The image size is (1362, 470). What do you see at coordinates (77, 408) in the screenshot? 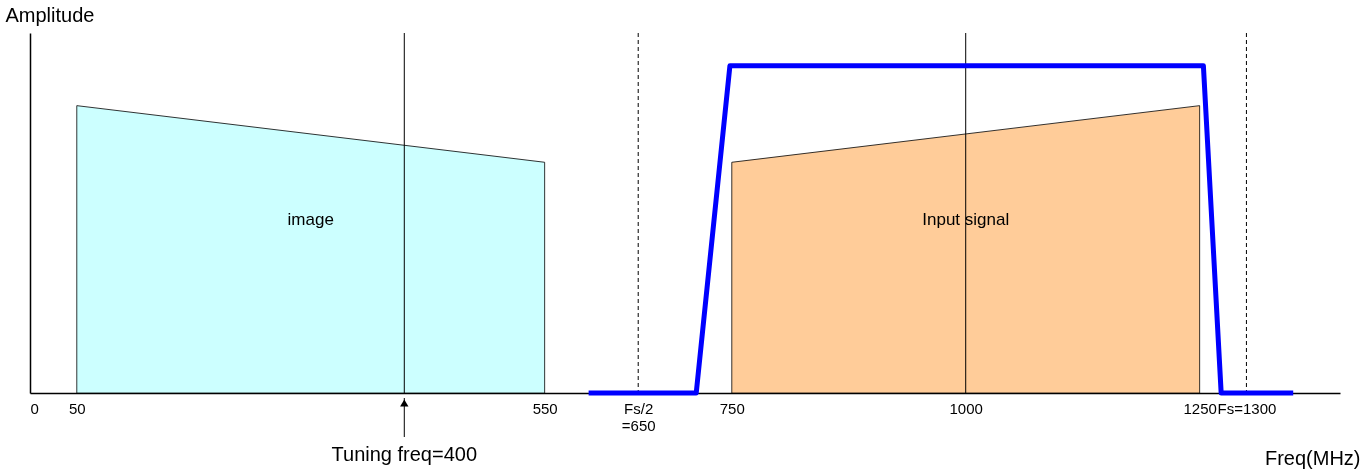
I see `x-tick-label: 50` at bounding box center [77, 408].